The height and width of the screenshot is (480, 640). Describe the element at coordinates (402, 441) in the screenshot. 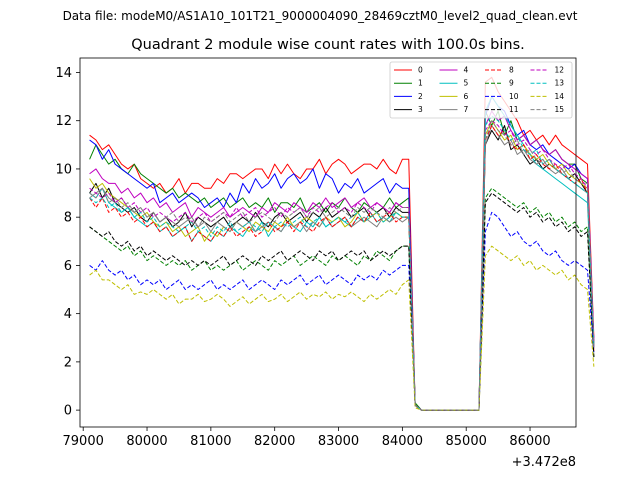

I see `x-tick-label: 84000` at that location.